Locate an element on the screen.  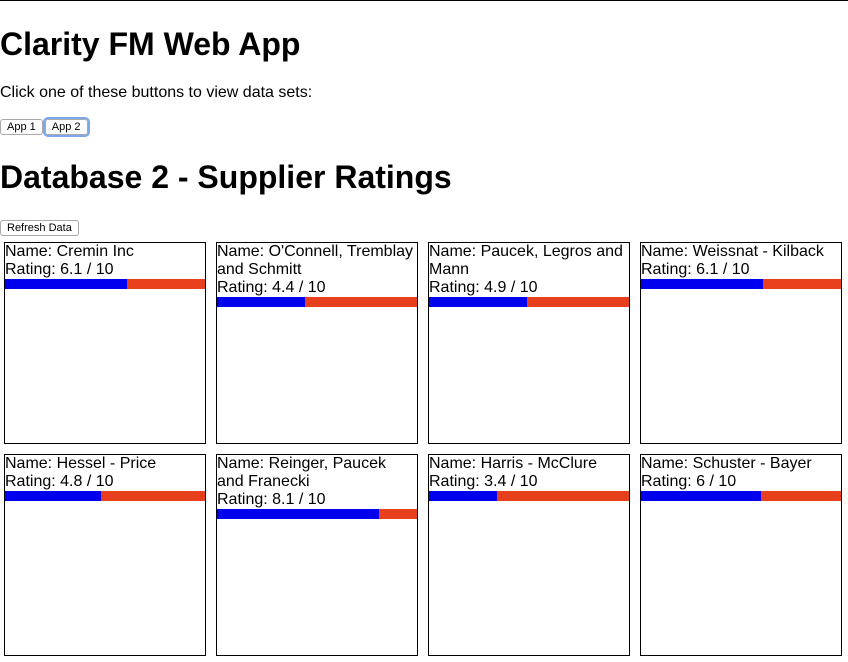
supplier-card: Name: Hessel - Price Rating: 4.8 / 10 is located at coordinates (105, 555).